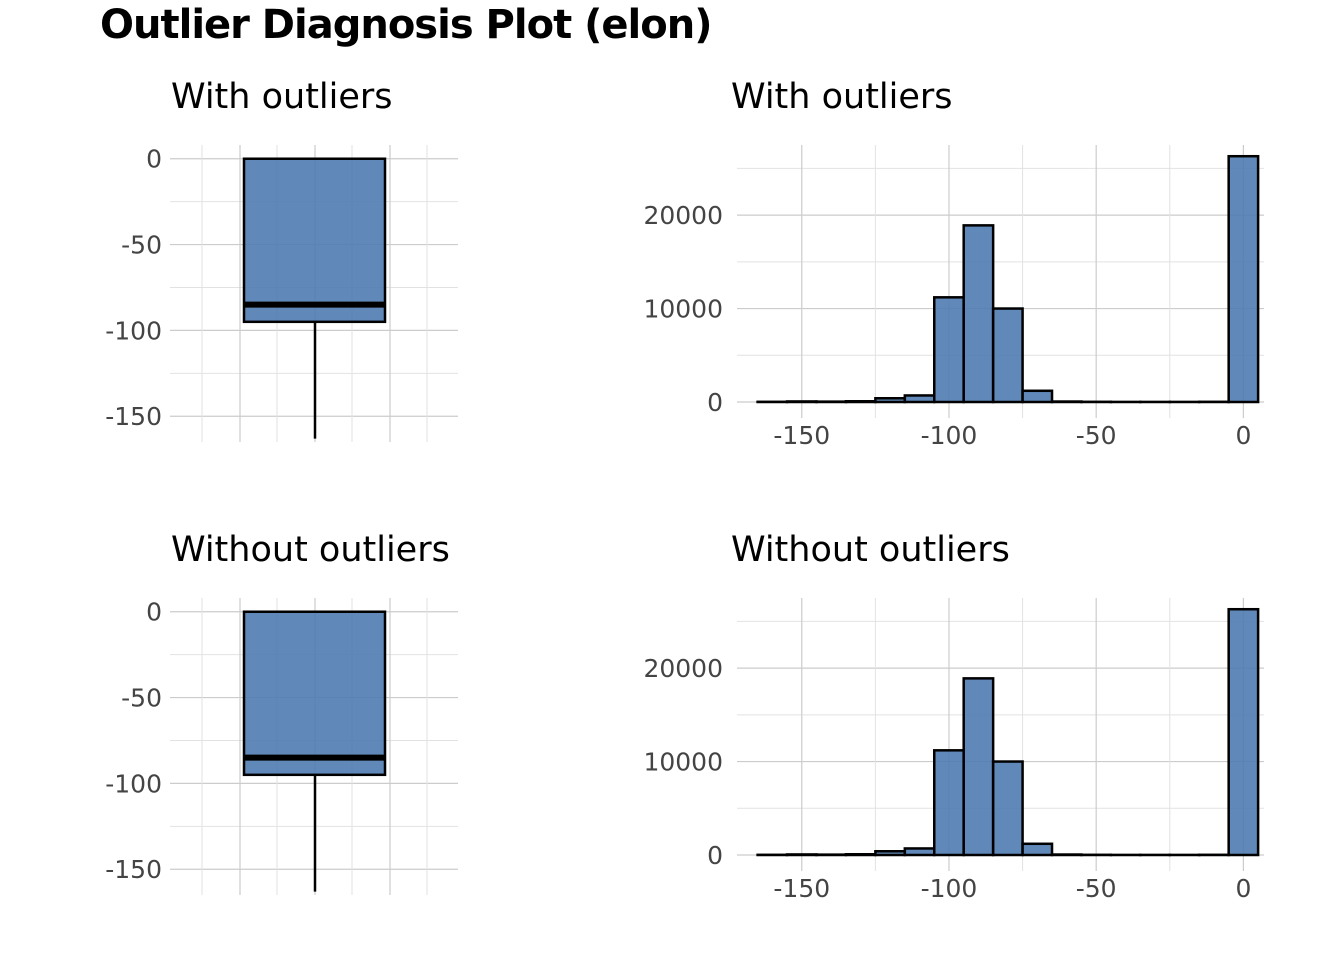  I want to click on chart-title: Outlier Diagnosis Plot (elon), so click(406, 25).